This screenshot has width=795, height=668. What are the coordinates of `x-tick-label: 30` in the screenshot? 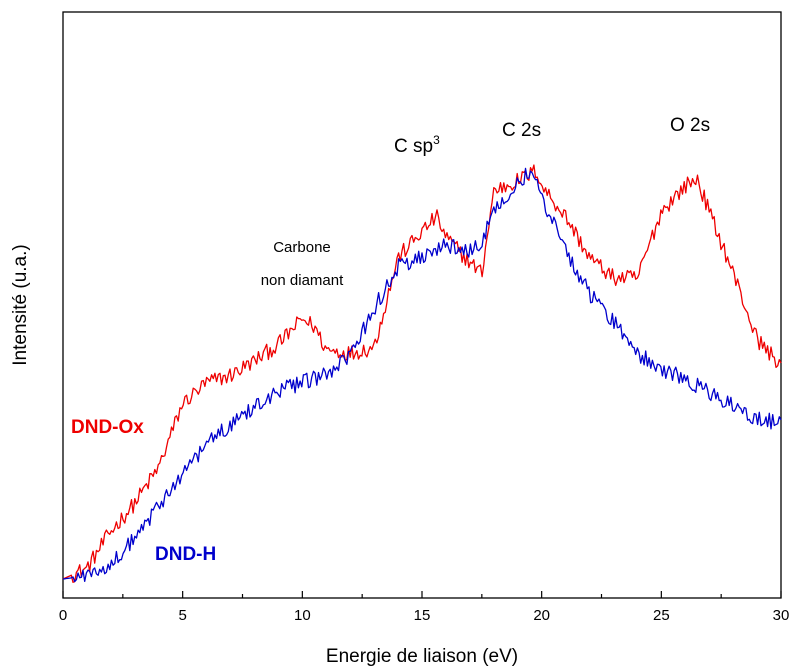 It's located at (781, 615).